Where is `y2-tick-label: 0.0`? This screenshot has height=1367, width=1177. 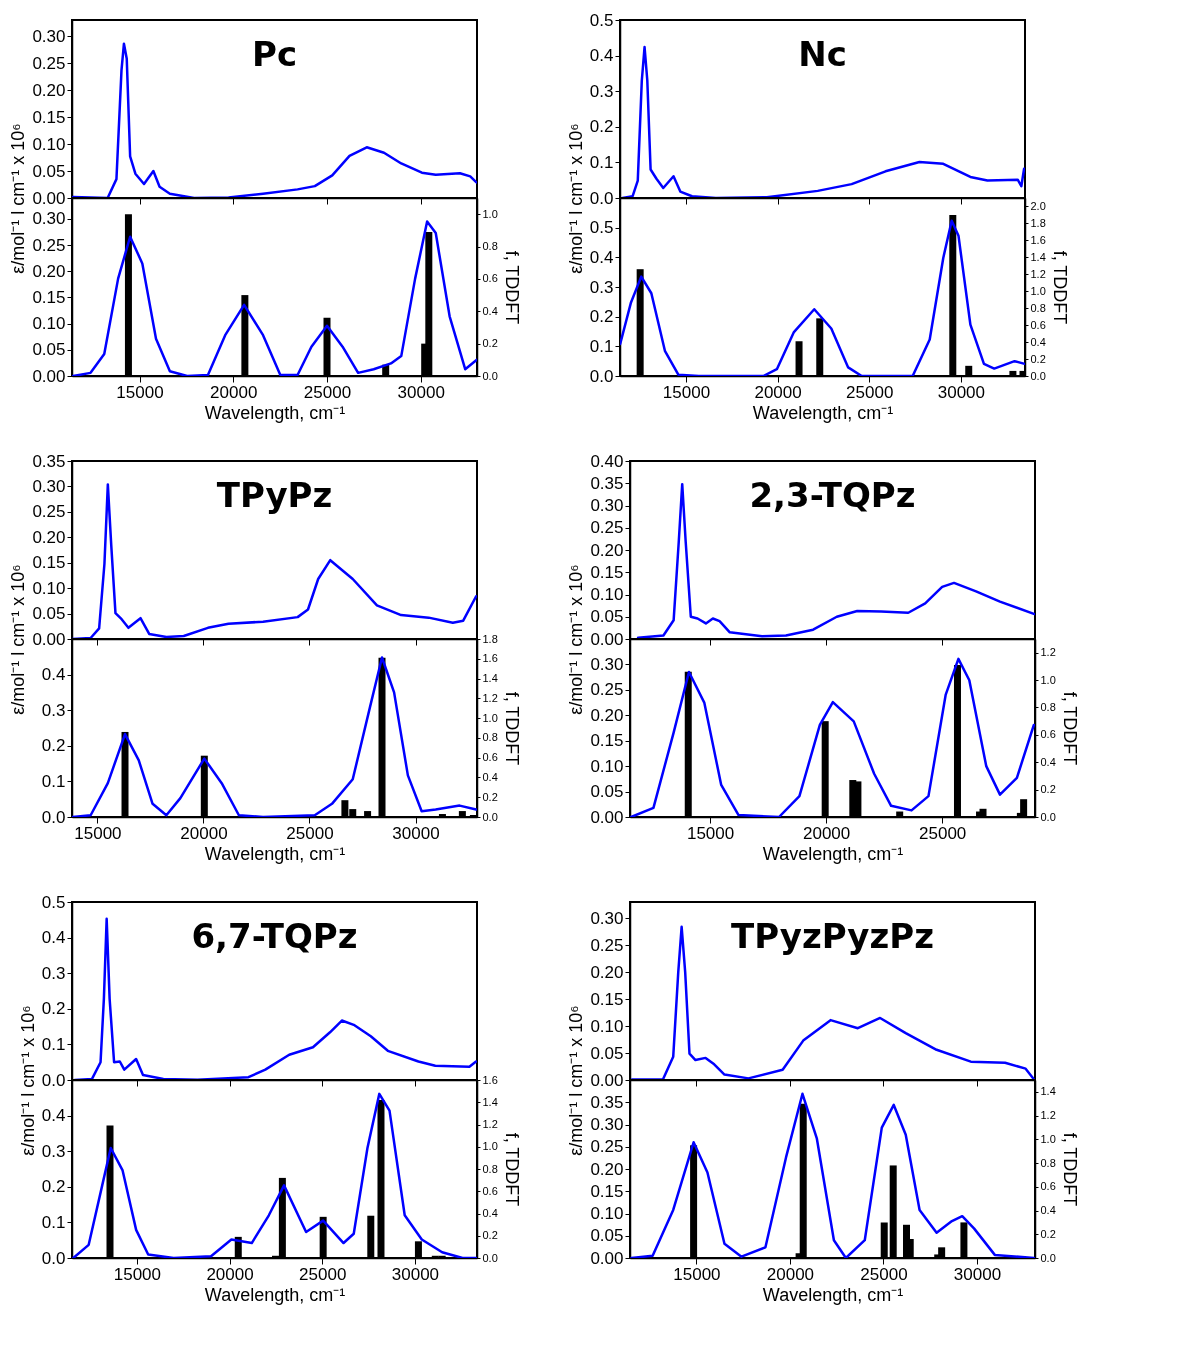 y2-tick-label: 0.0 is located at coordinates (1038, 375).